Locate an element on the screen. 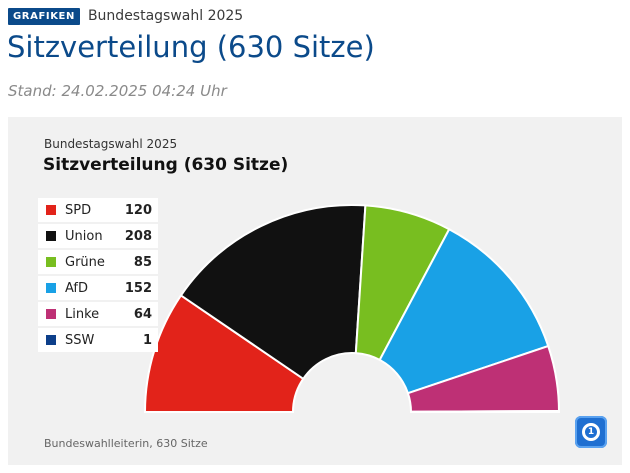 The image size is (630, 473). legend-party-name: Grüne is located at coordinates (85, 262).